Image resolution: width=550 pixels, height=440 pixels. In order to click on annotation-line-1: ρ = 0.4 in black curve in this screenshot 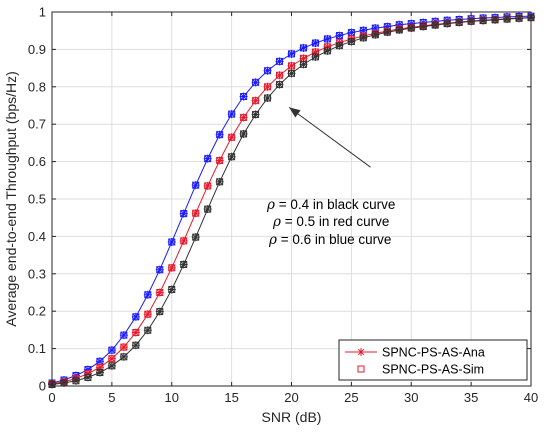, I will do `click(330, 205)`.